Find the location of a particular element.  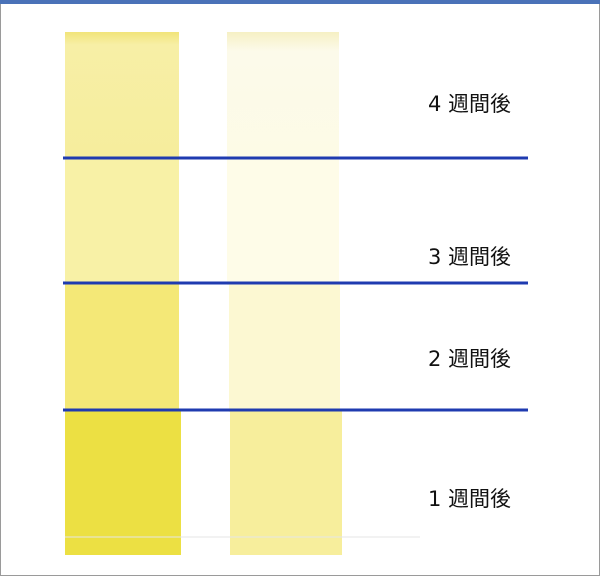

label: 2 週間後 is located at coordinates (469, 359).